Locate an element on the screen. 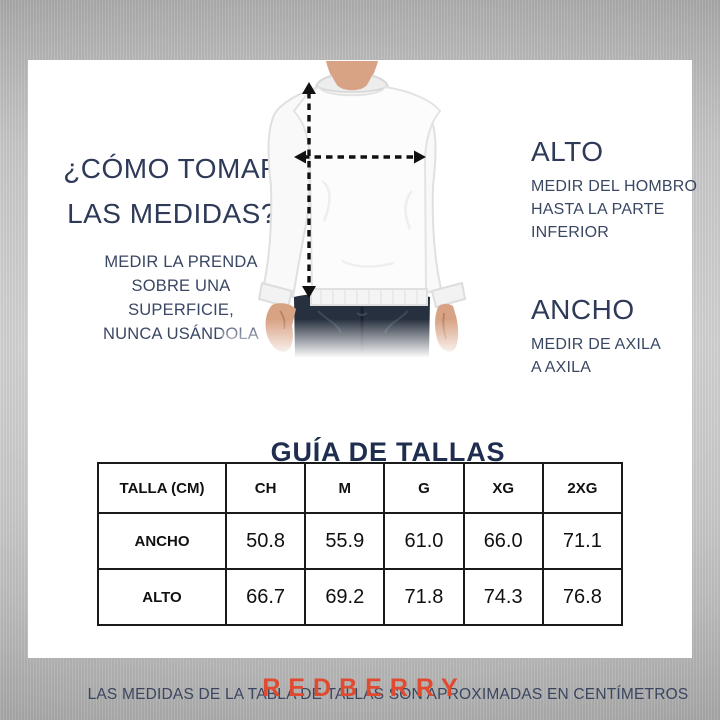 The width and height of the screenshot is (720, 720). table-row-ancho: ANCHO 50.8 55.9 61.0 66.0 71.1 is located at coordinates (360, 541).